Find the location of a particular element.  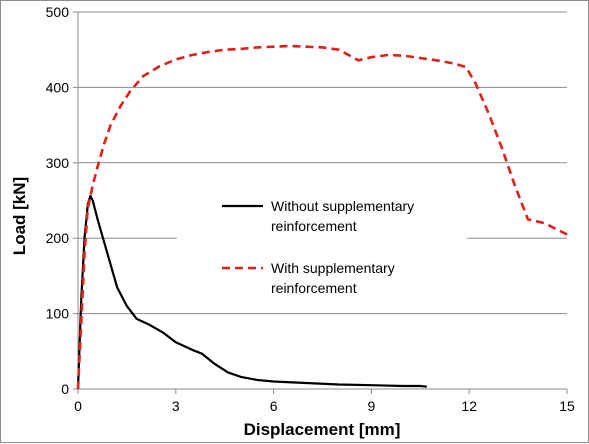

legend-background is located at coordinates (322, 249).